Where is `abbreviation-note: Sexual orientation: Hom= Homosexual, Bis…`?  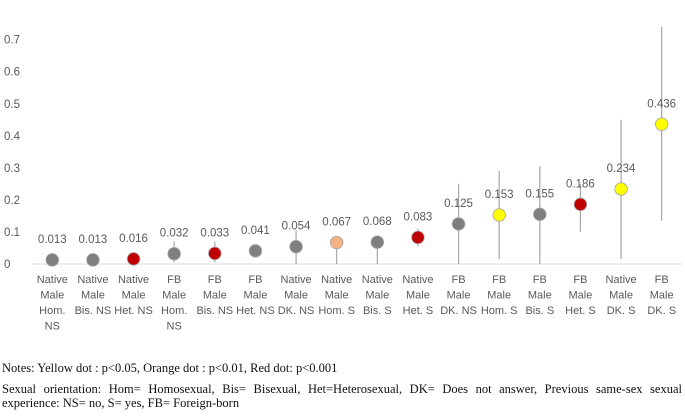 abbreviation-note: Sexual orientation: Hom= Homosexual, Bis… is located at coordinates (342, 396).